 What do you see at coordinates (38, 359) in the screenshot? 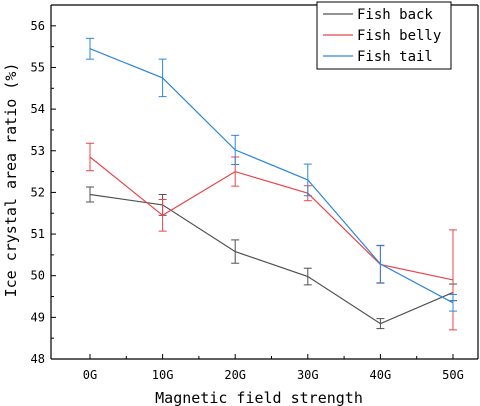
I see `y-tick-label: 48` at bounding box center [38, 359].